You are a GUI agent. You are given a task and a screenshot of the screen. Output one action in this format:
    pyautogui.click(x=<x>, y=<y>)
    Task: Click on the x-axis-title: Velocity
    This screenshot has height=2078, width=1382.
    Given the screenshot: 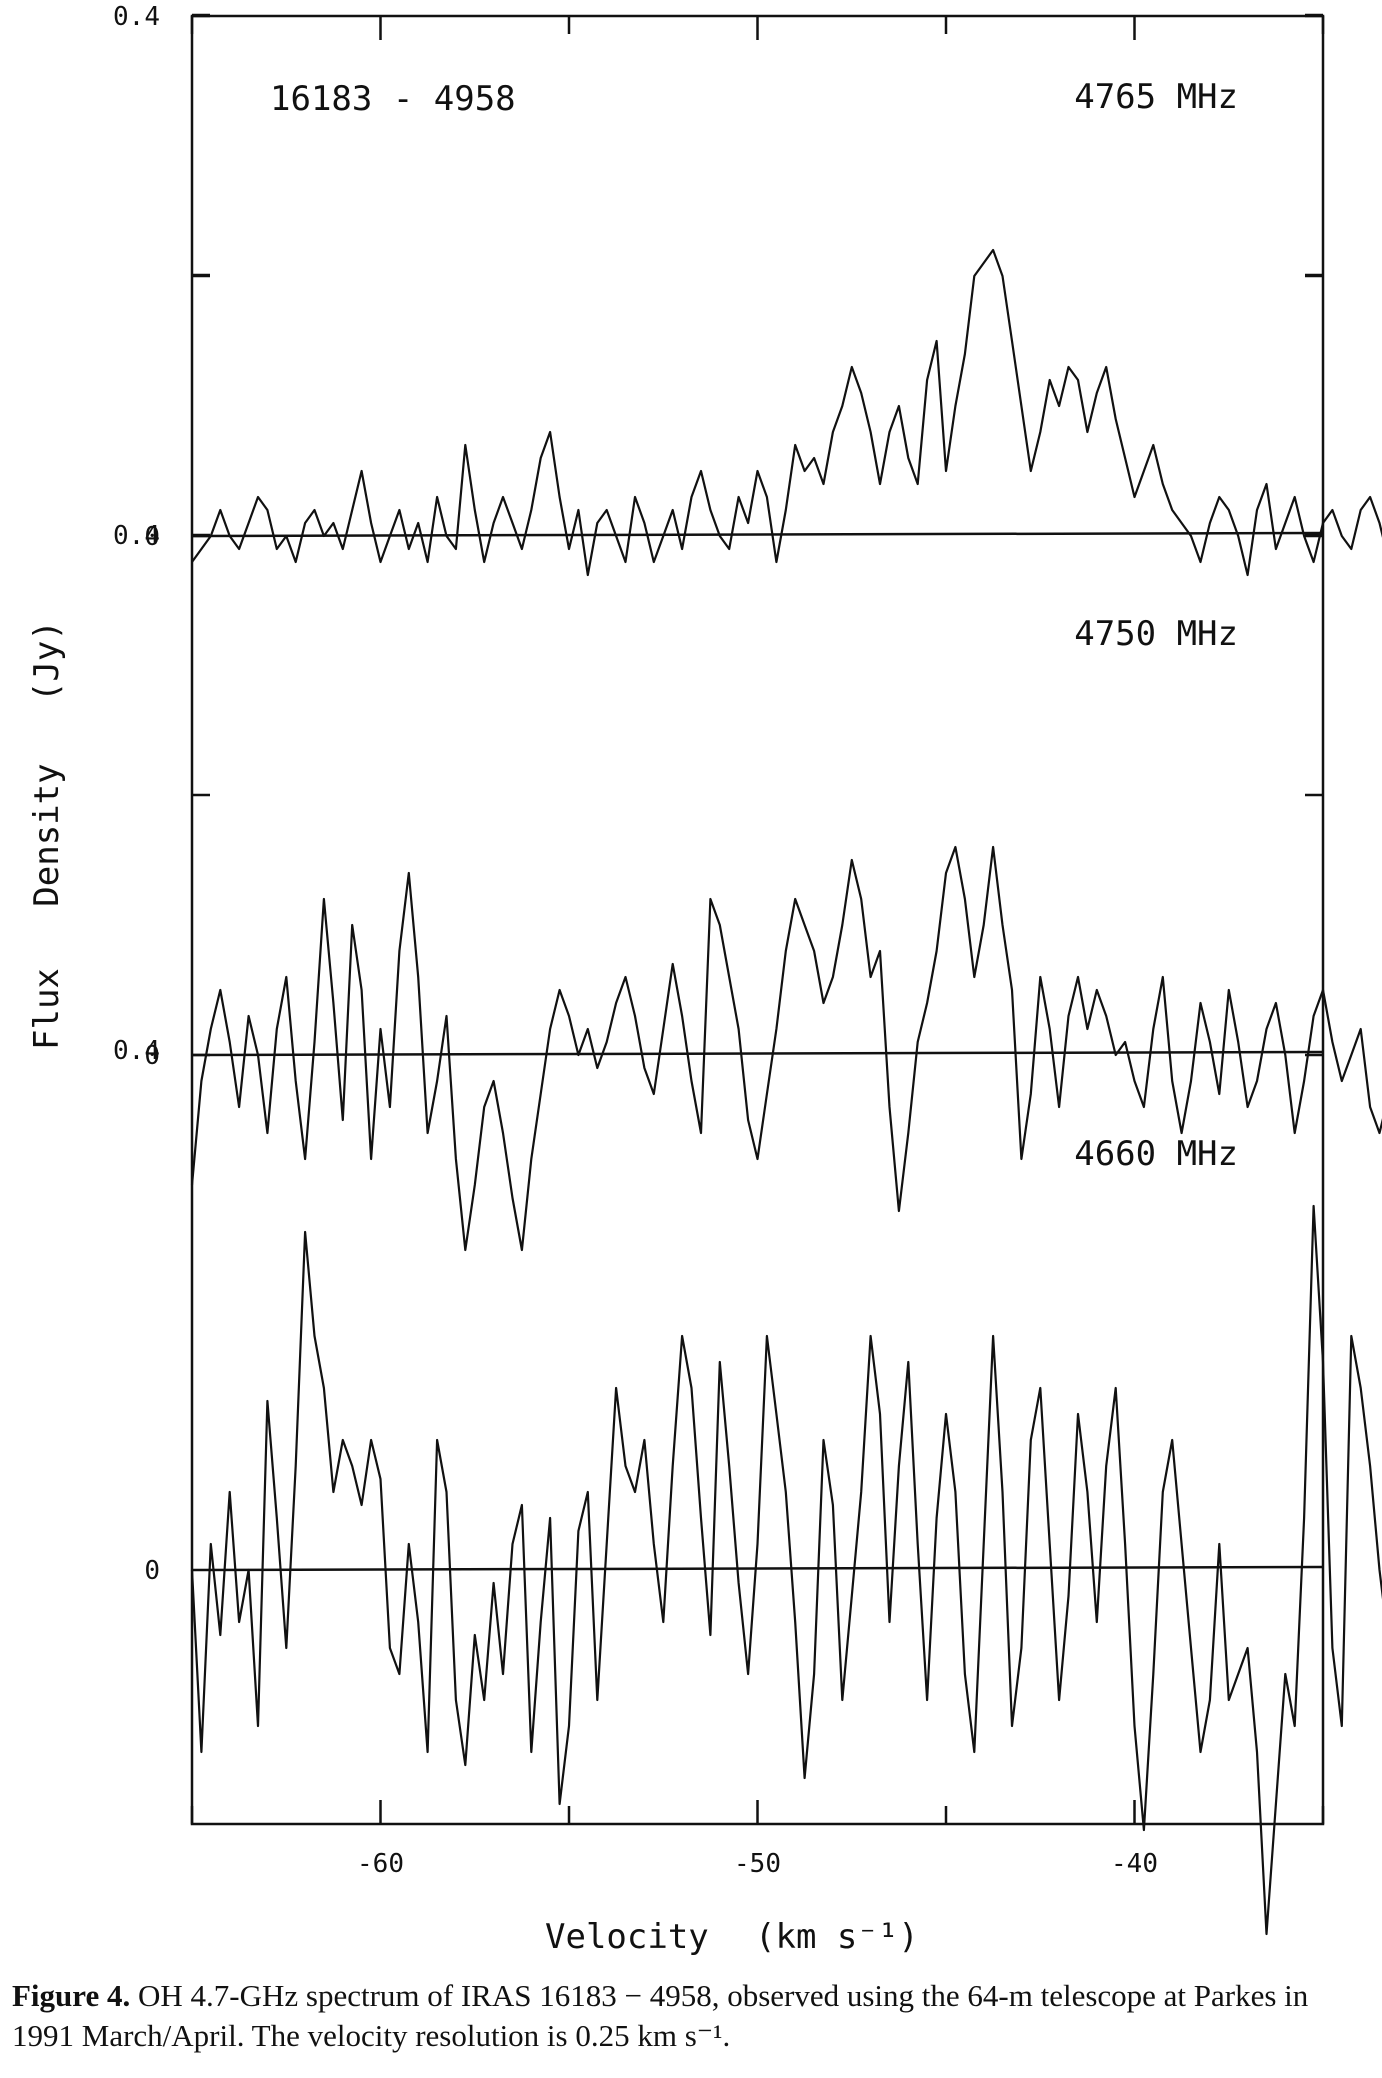 What is the action you would take?
    pyautogui.click(x=627, y=1937)
    